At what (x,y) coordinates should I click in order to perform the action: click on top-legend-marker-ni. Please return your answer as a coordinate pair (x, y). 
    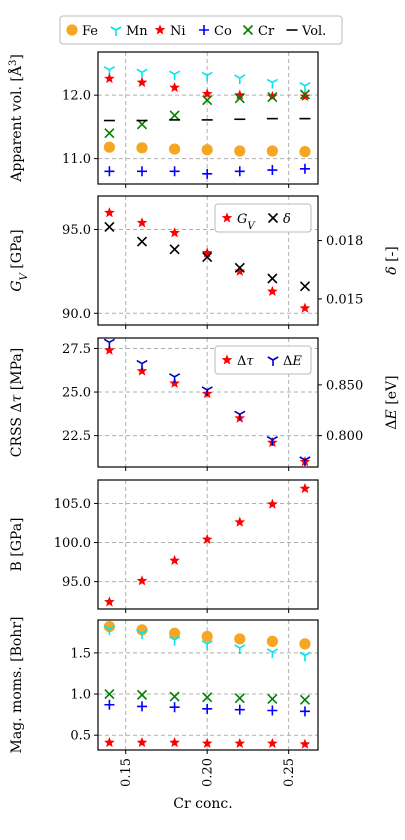
    Looking at the image, I should click on (160, 29).